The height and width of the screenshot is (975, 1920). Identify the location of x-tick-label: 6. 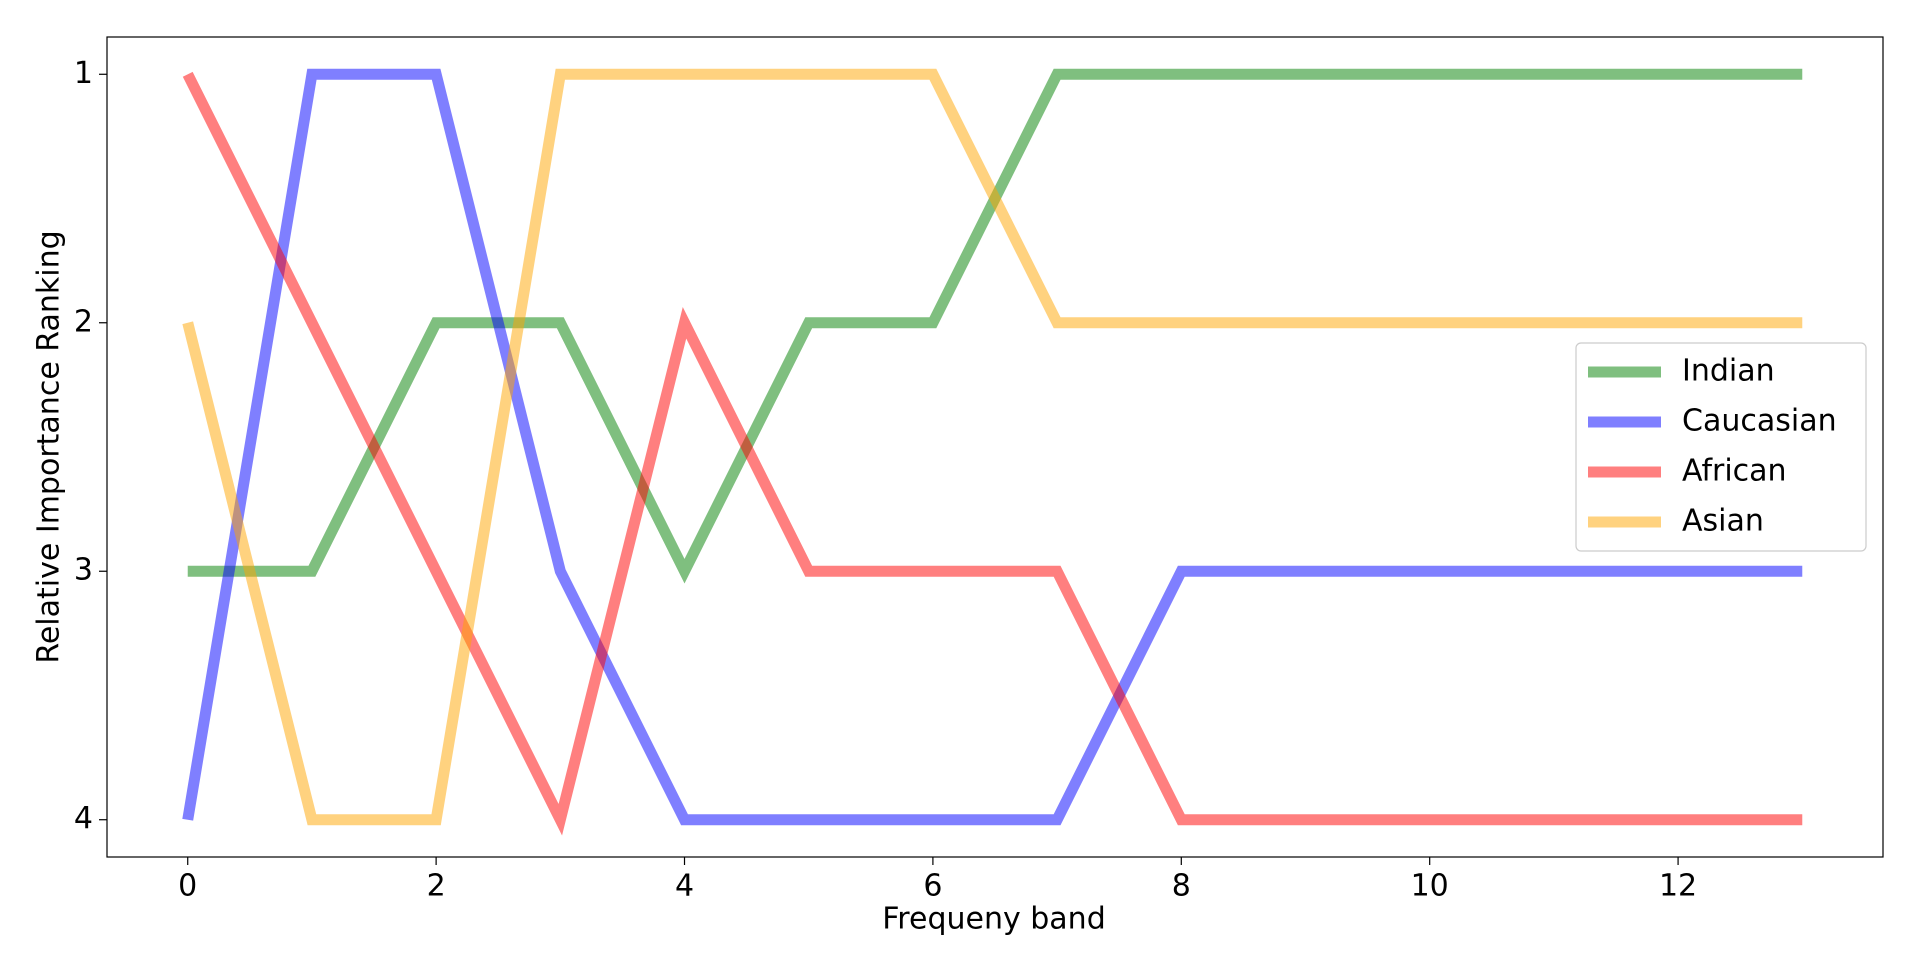
(932, 886).